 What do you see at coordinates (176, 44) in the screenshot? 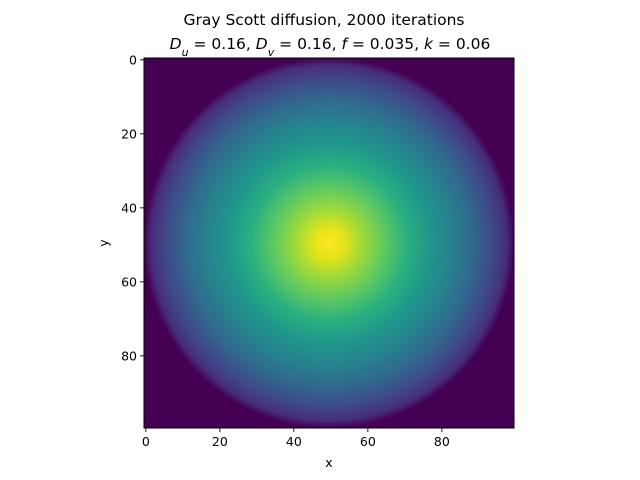
I see `du-symbol: D` at bounding box center [176, 44].